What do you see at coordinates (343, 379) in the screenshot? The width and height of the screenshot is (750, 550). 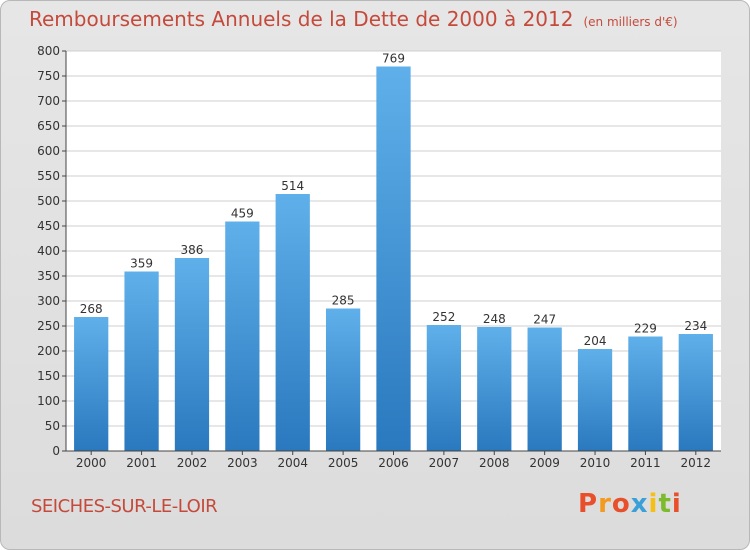 I see `bar-2005` at bounding box center [343, 379].